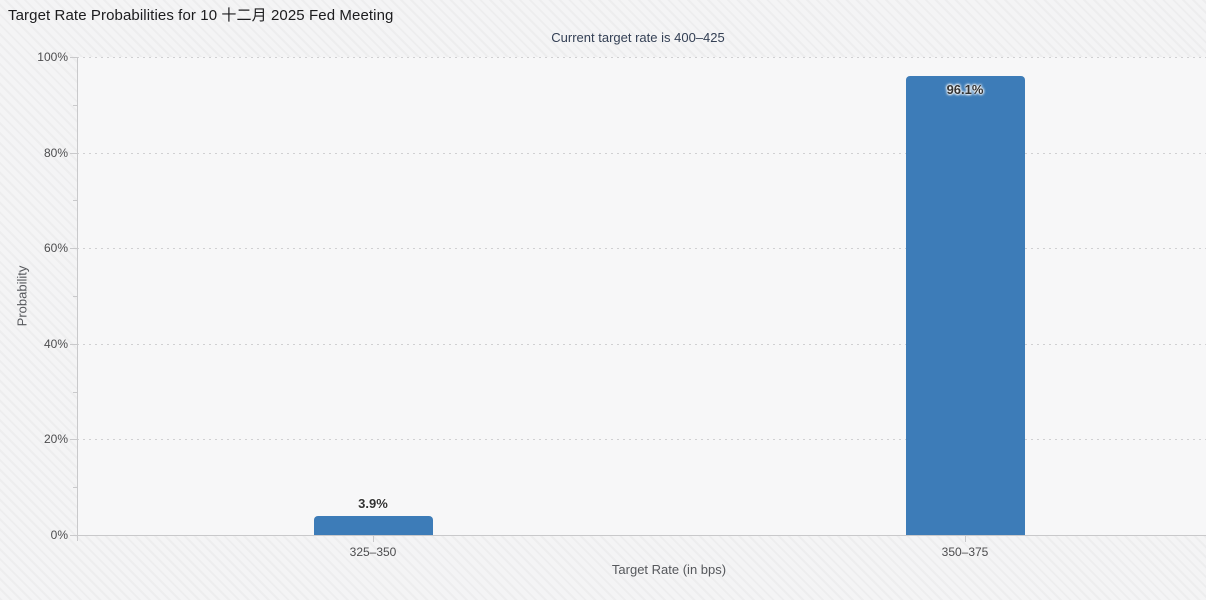 The width and height of the screenshot is (1206, 600). Describe the element at coordinates (373, 552) in the screenshot. I see `x-category-label: 325–350` at that location.